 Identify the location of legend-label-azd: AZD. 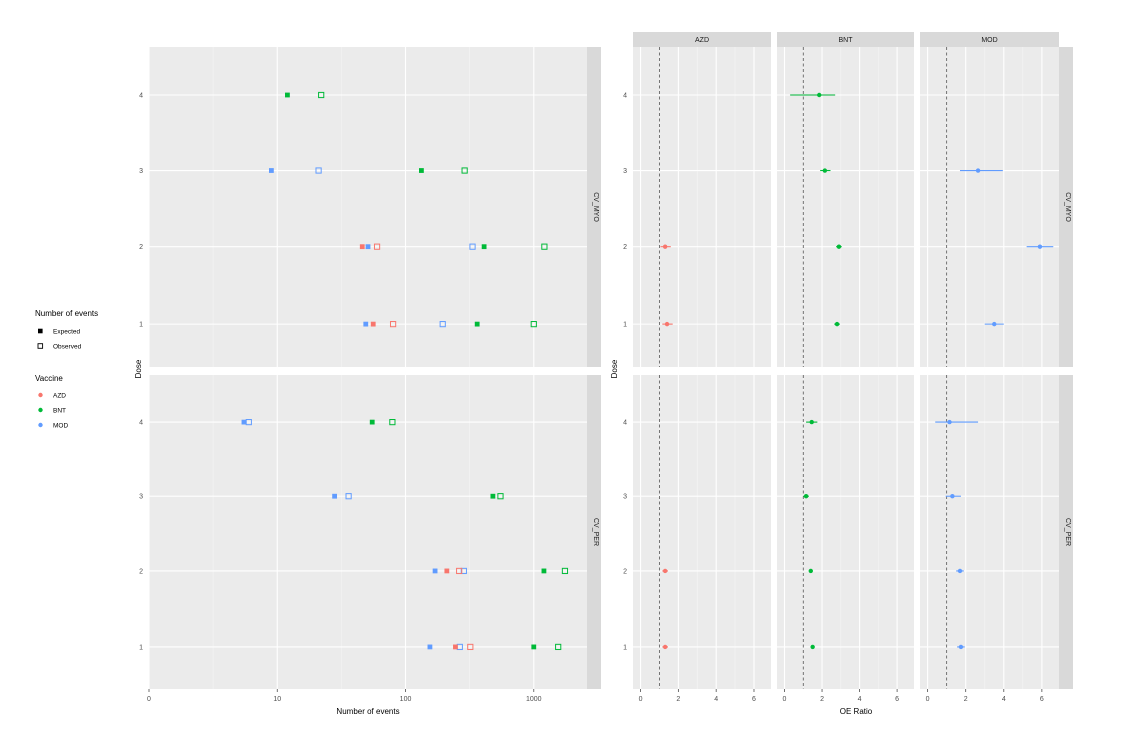
(59, 396).